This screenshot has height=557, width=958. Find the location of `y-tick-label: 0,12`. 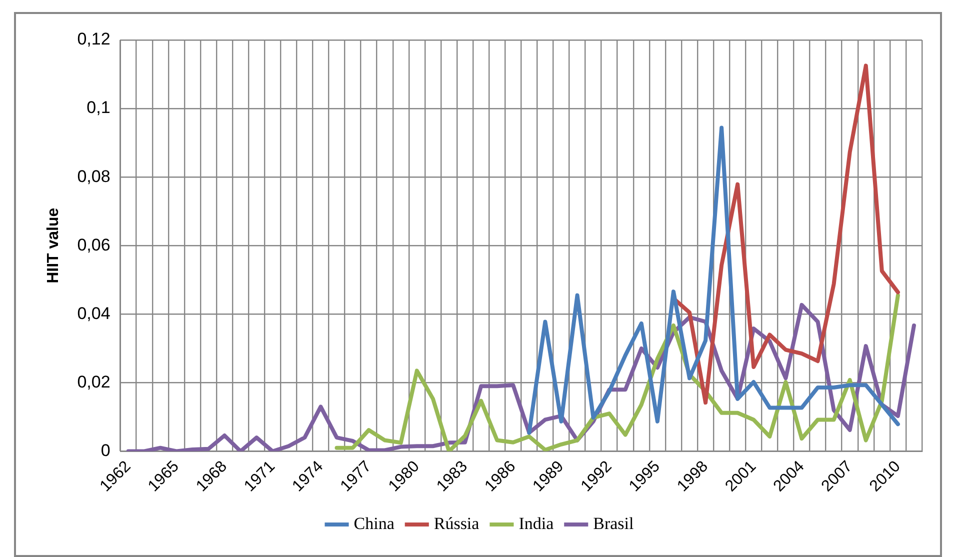

y-tick-label: 0,12 is located at coordinates (93, 39).